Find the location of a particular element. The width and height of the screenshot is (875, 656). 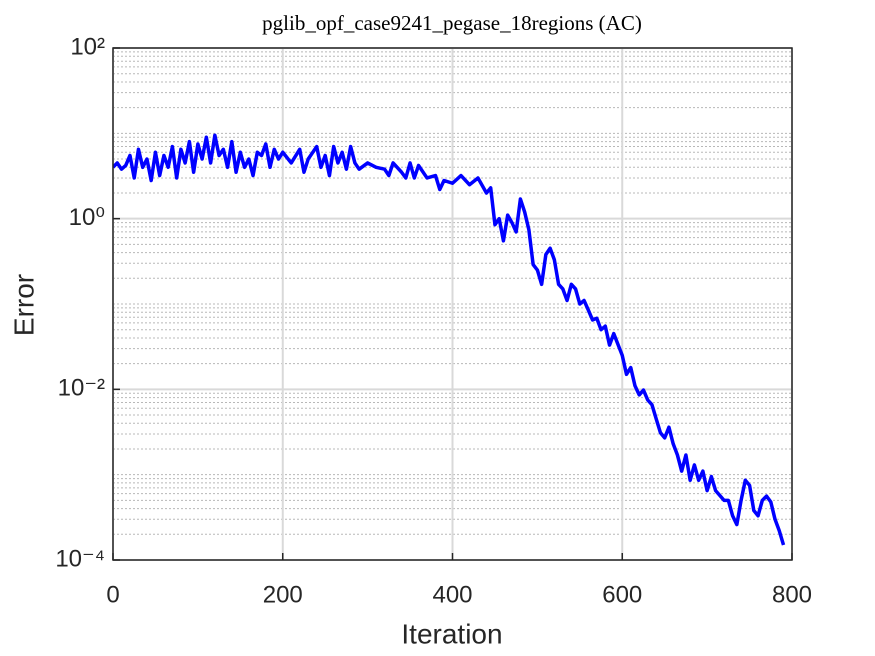

x-tick-label: 0 is located at coordinates (112, 594).